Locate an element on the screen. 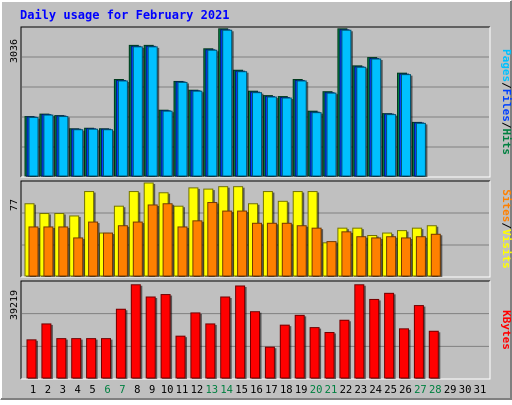 The height and width of the screenshot is (405, 512). x-tick-label-day-22: 22 is located at coordinates (346, 390).